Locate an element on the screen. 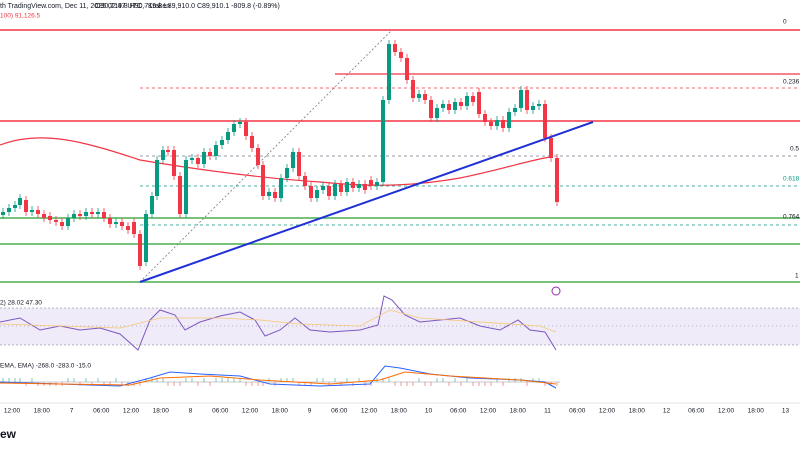 The height and width of the screenshot is (450, 800). signal-line is located at coordinates (278, 378).